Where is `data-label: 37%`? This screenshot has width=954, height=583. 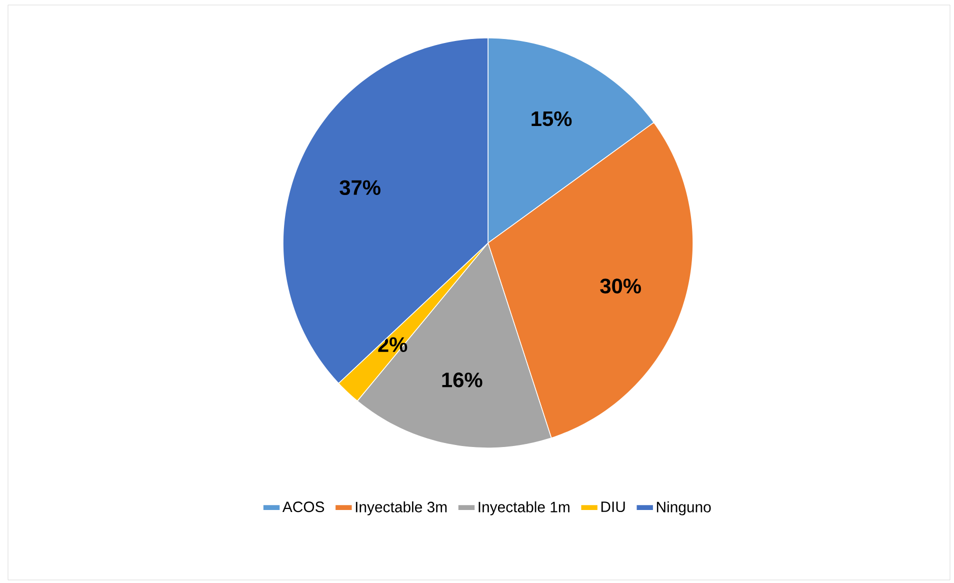
data-label: 37% is located at coordinates (360, 188).